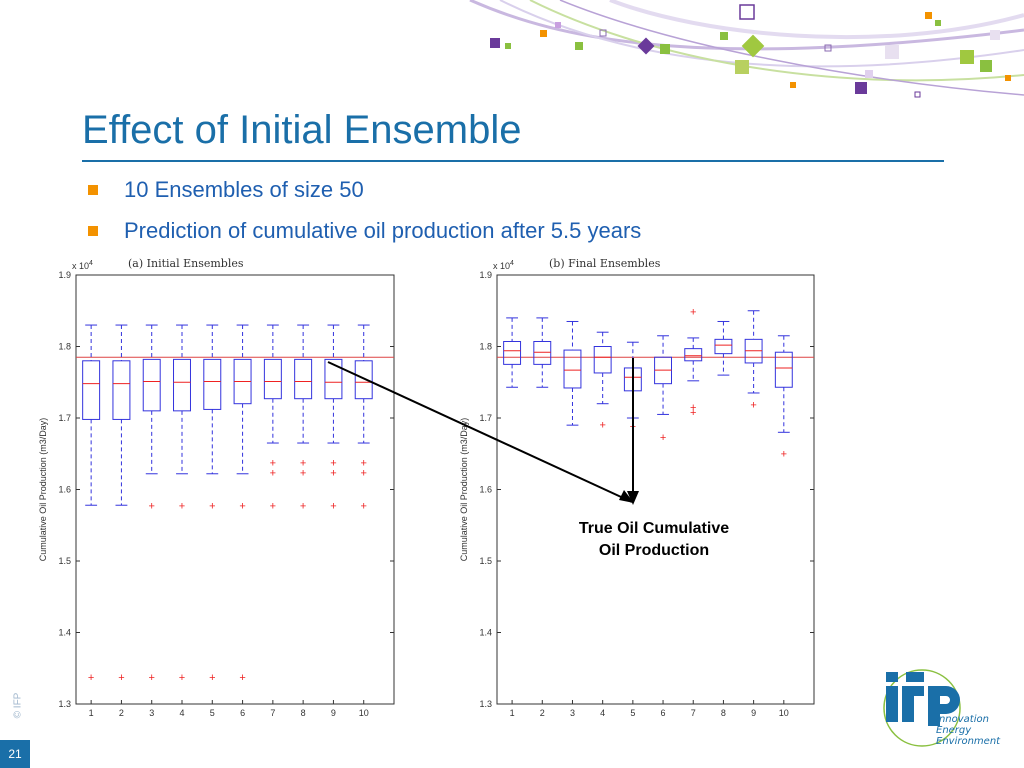  What do you see at coordinates (212, 713) in the screenshot?
I see `x-tick-label: 5` at bounding box center [212, 713].